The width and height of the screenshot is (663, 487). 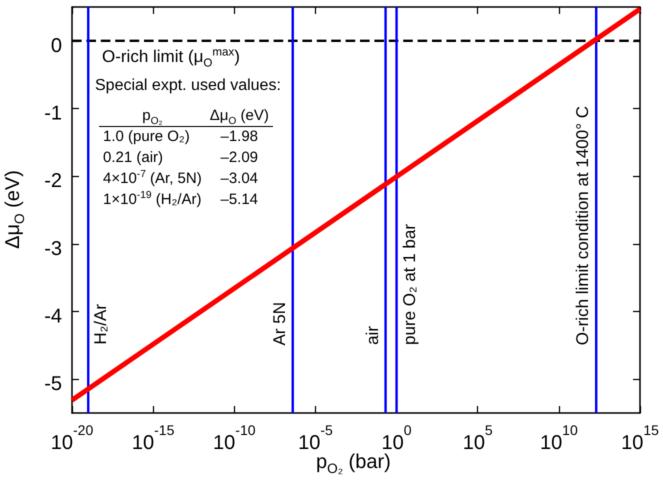 What do you see at coordinates (152, 200) in the screenshot?
I see `annotation: 1×10$^{-19}$ (H₂/Ar)` at bounding box center [152, 200].